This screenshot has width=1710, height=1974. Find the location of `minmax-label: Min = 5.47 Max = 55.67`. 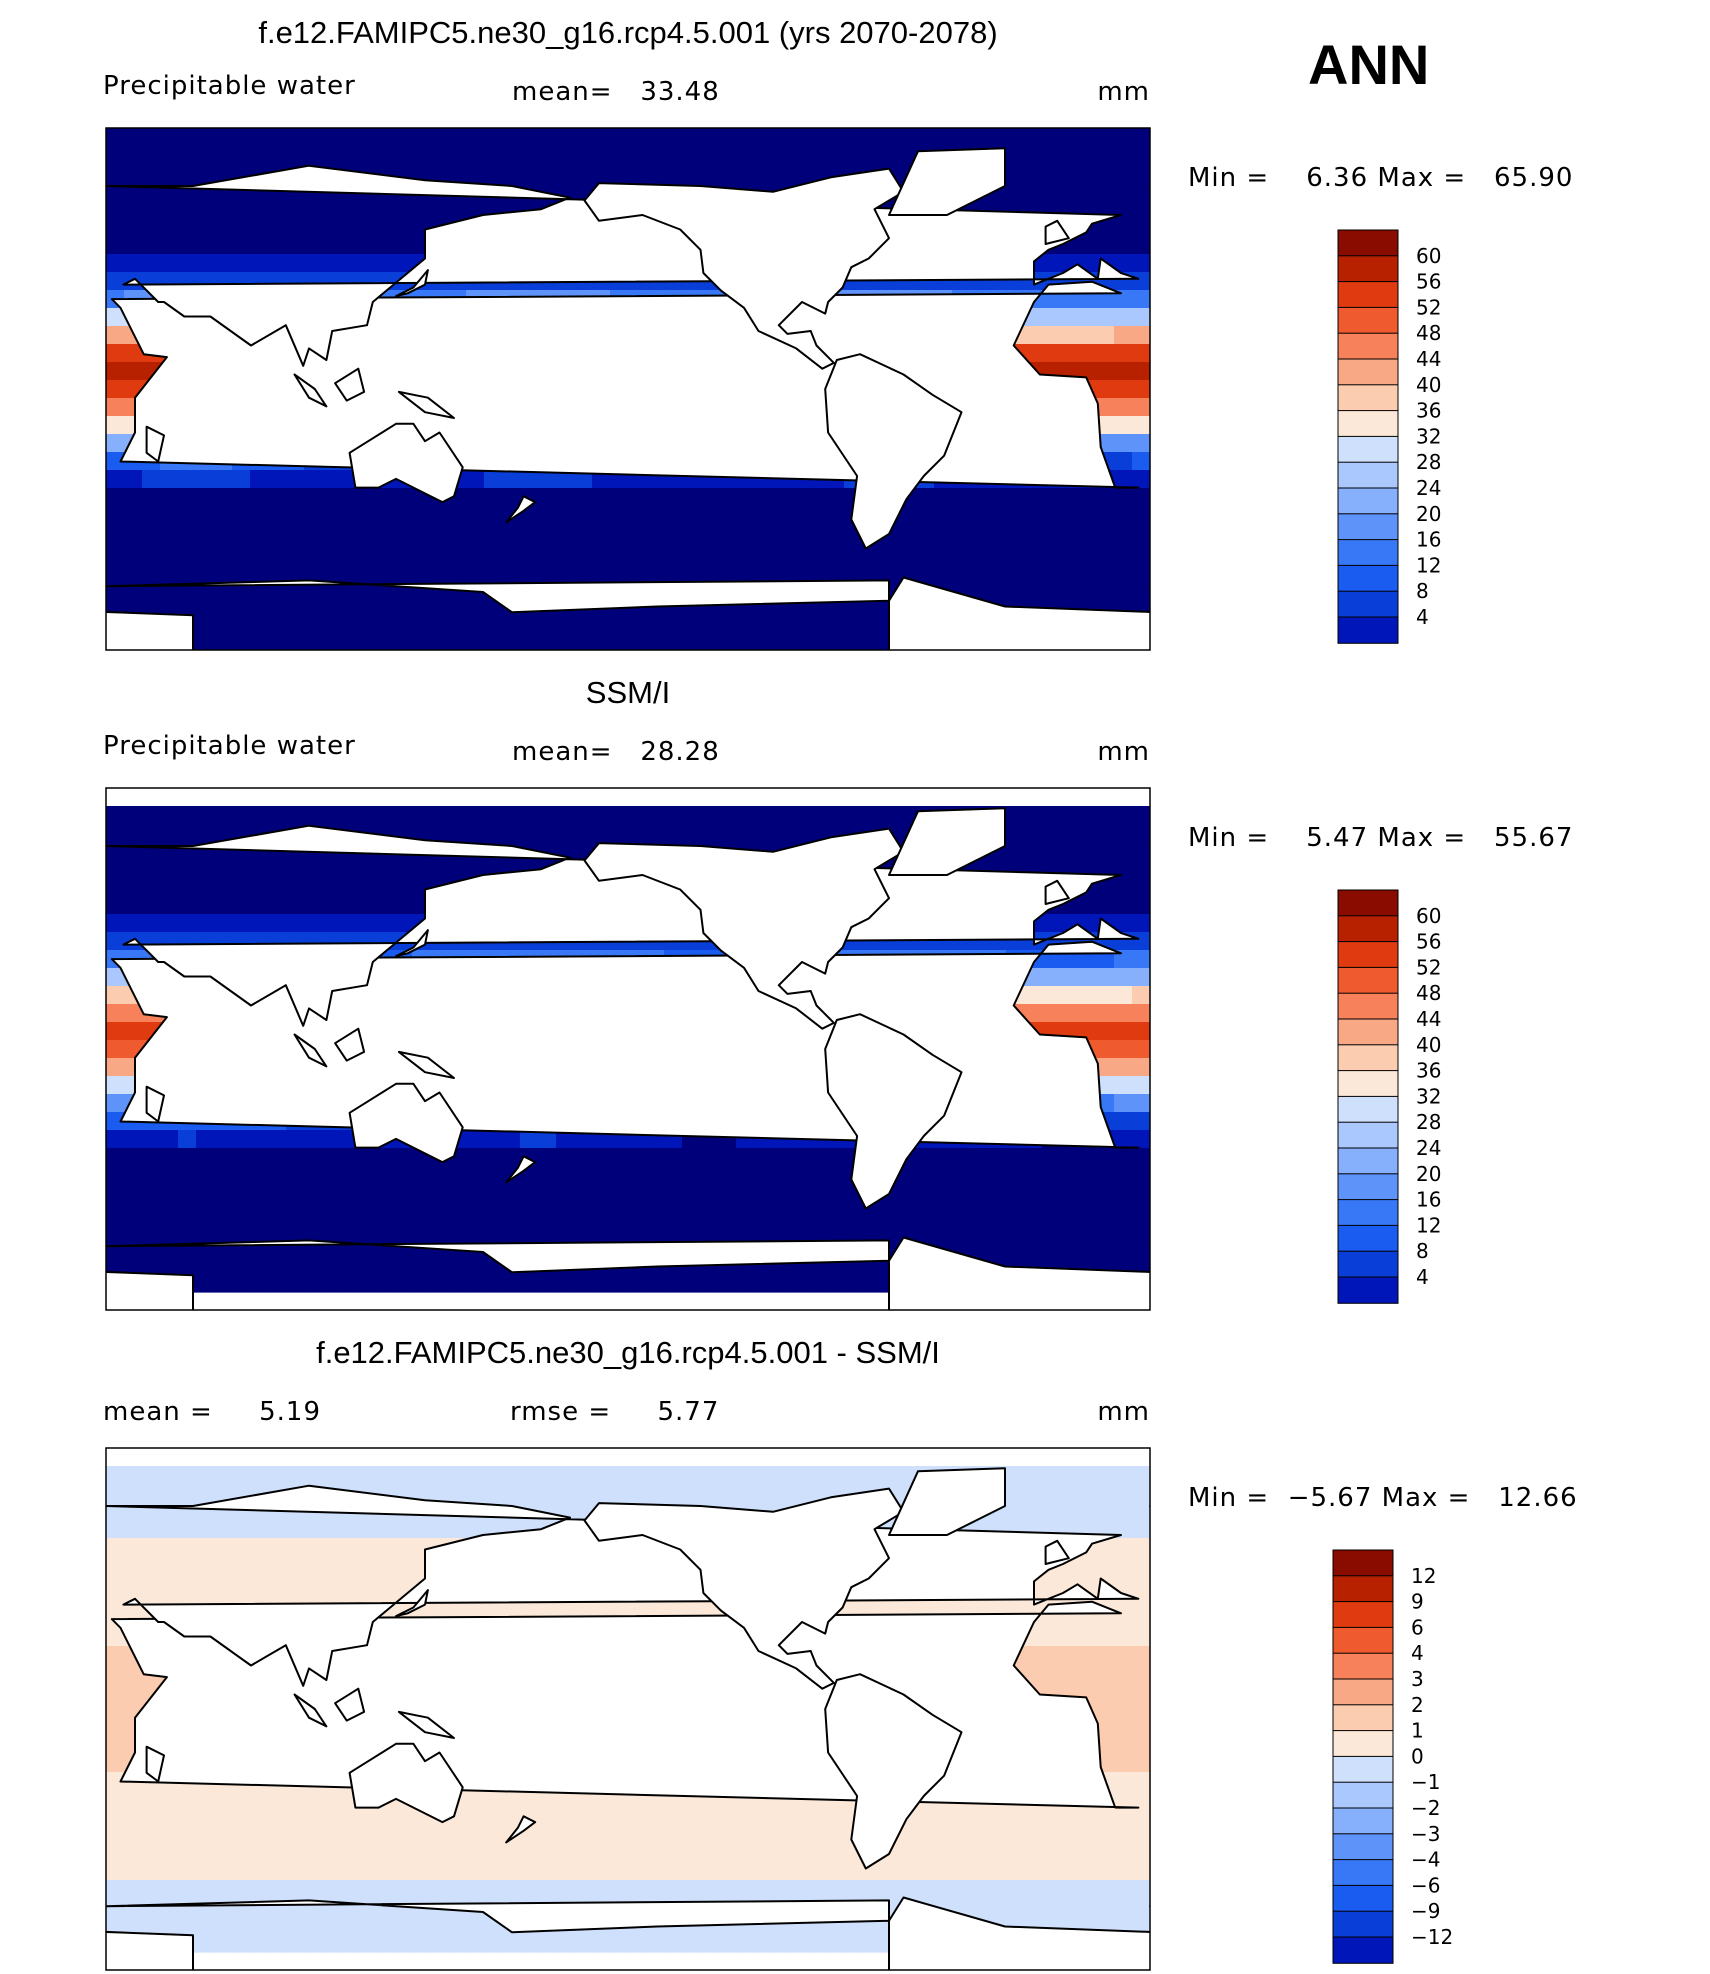

minmax-label: Min = 5.47 Max = 55.67 is located at coordinates (1380, 838).